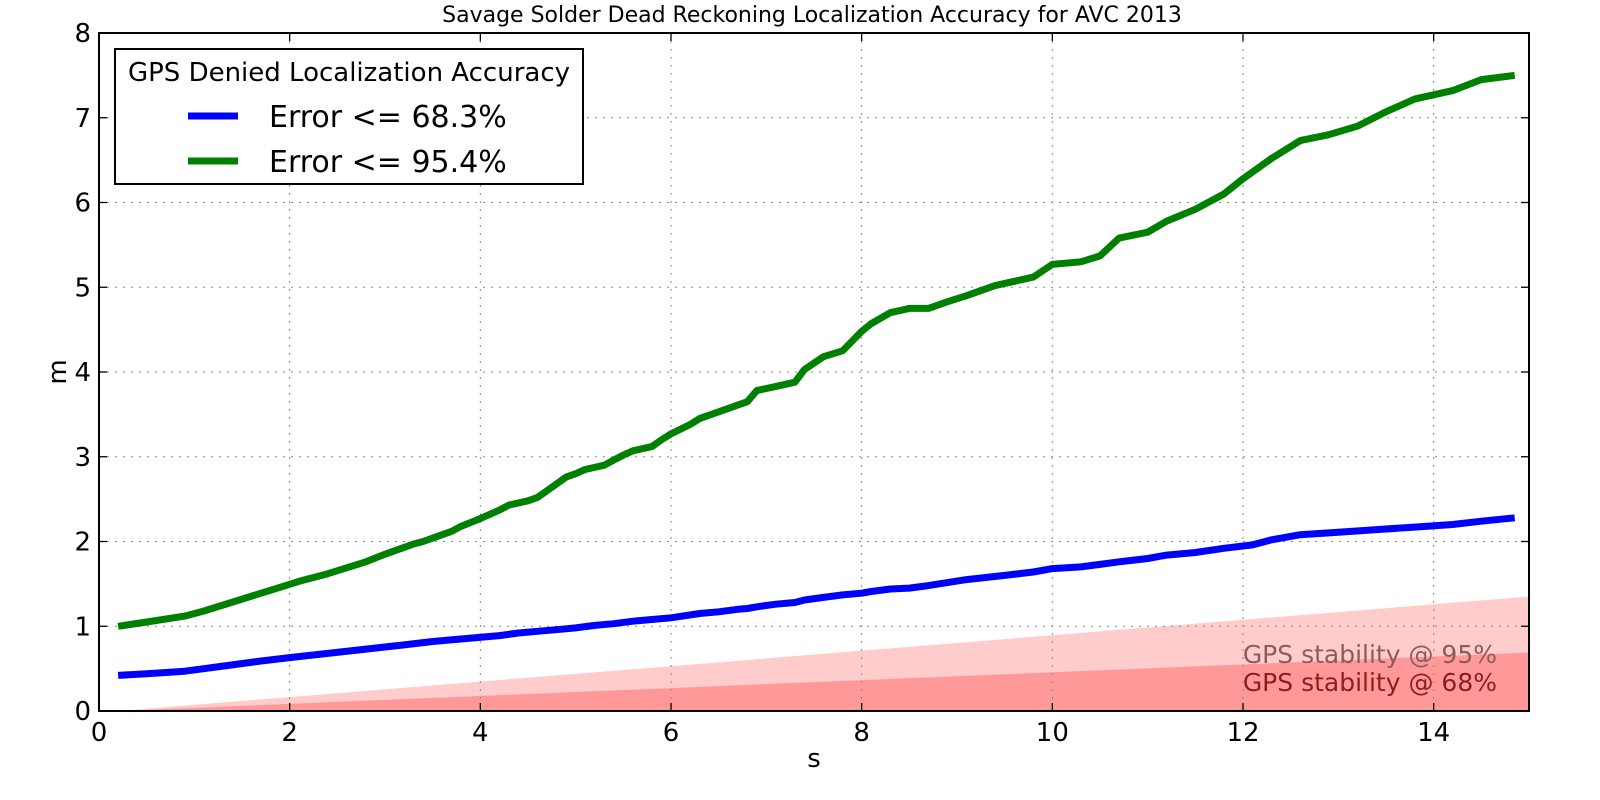 Image resolution: width=1600 pixels, height=800 pixels. Describe the element at coordinates (82, 34) in the screenshot. I see `y-tick-label-8: 8` at that location.